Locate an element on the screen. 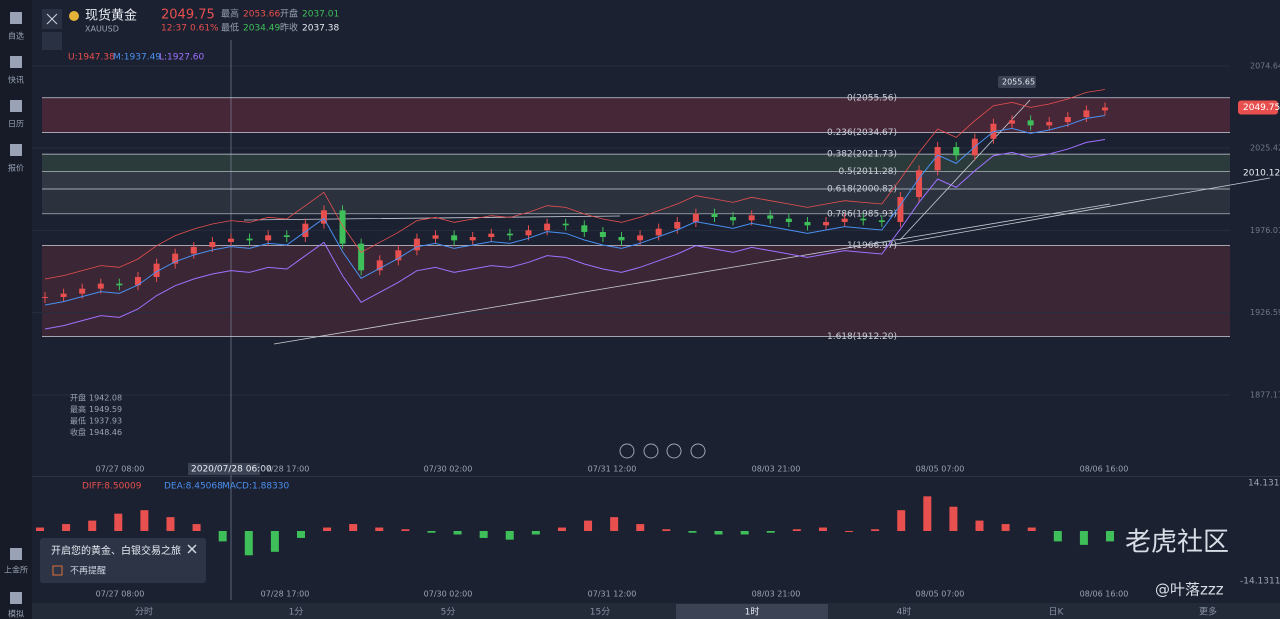 Image resolution: width=1280 pixels, height=619 pixels. macd-dea: DEA:8.45068 is located at coordinates (193, 487).